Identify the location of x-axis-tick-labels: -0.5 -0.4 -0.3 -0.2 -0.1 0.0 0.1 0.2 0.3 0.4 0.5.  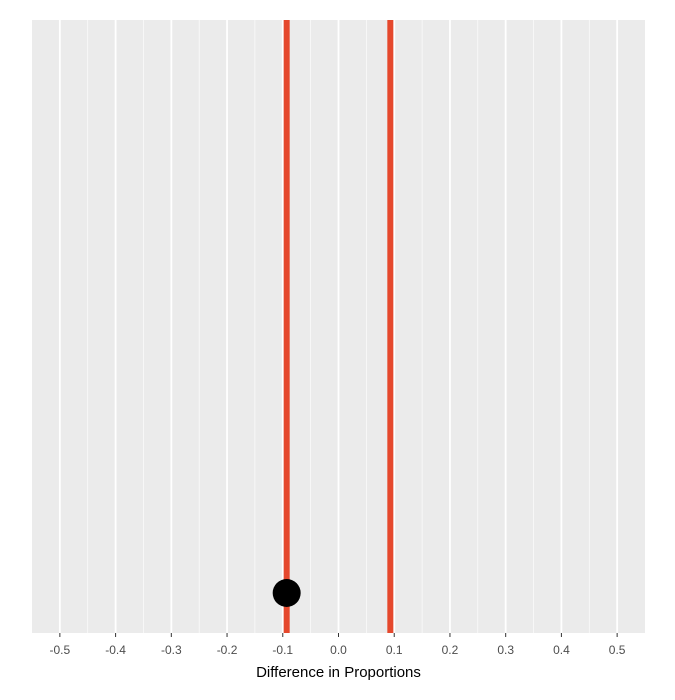
(338, 650).